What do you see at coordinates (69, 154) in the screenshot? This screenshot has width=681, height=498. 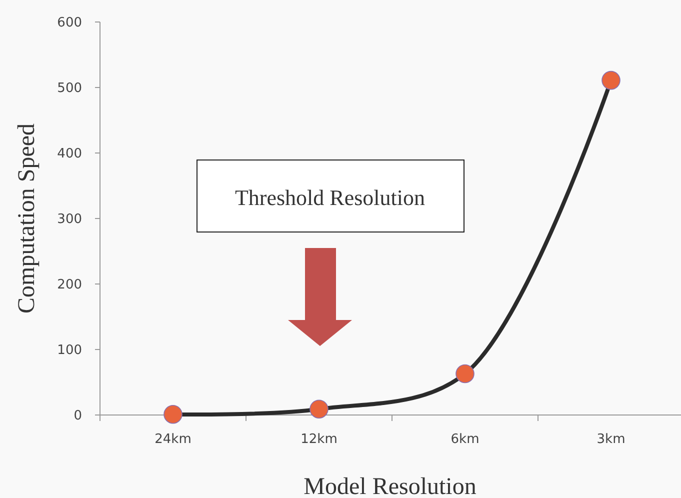 I see `y-tick-label: 400` at bounding box center [69, 154].